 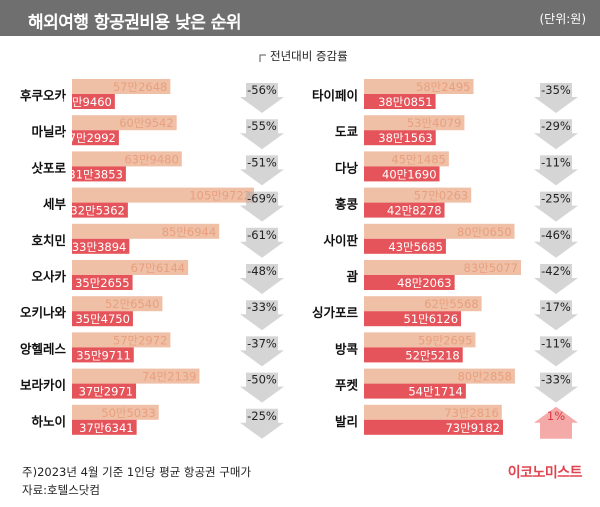 What do you see at coordinates (472, 428) in the screenshot?
I see `right-curr-value-label: 73만9182` at bounding box center [472, 428].